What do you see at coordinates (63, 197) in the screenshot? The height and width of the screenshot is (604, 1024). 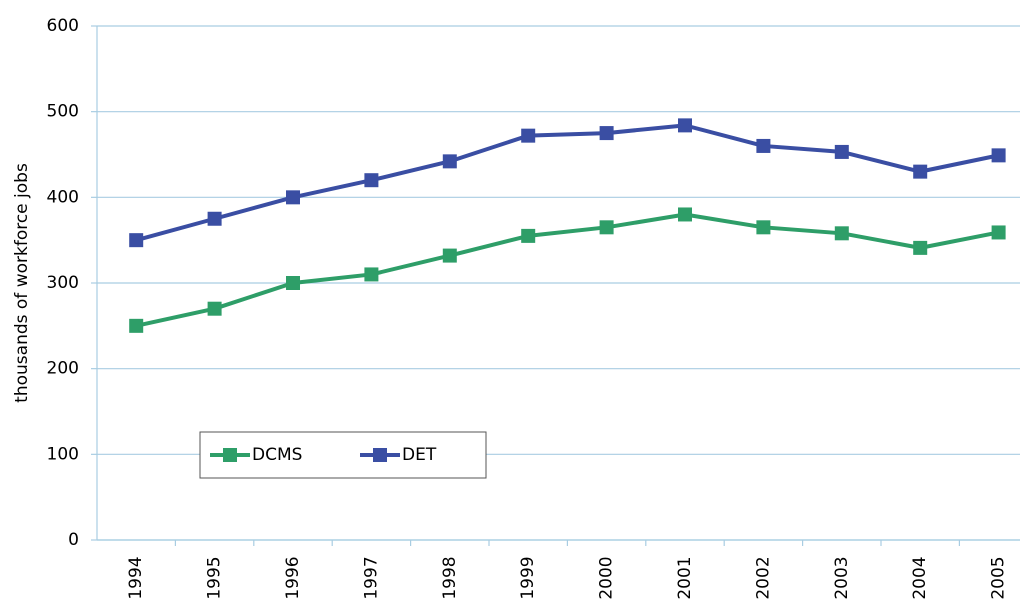 I see `y-tick-label: 400` at bounding box center [63, 197].